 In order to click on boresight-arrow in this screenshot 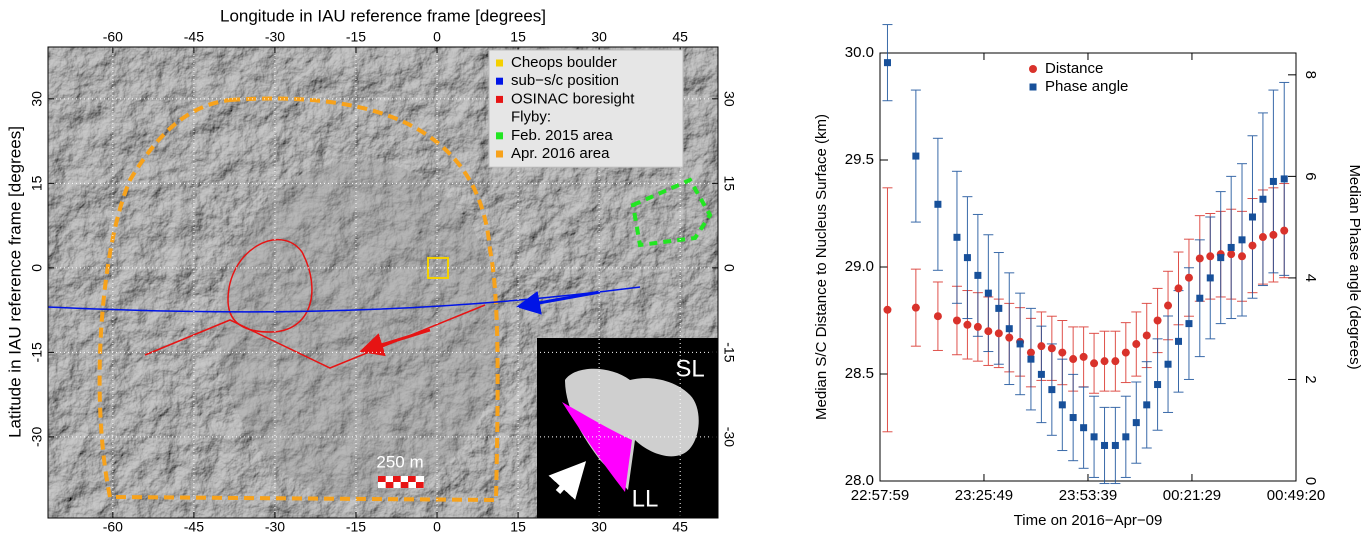, I will do `click(395, 342)`.